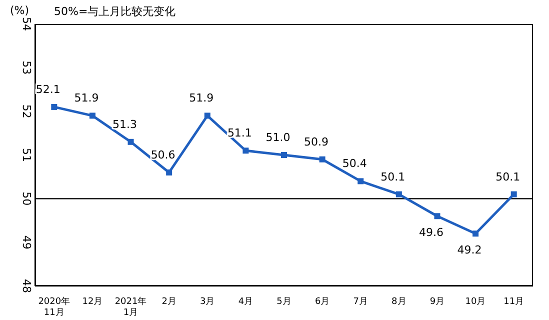  Describe the element at coordinates (26, 242) in the screenshot. I see `y-tick-label: 49` at that location.